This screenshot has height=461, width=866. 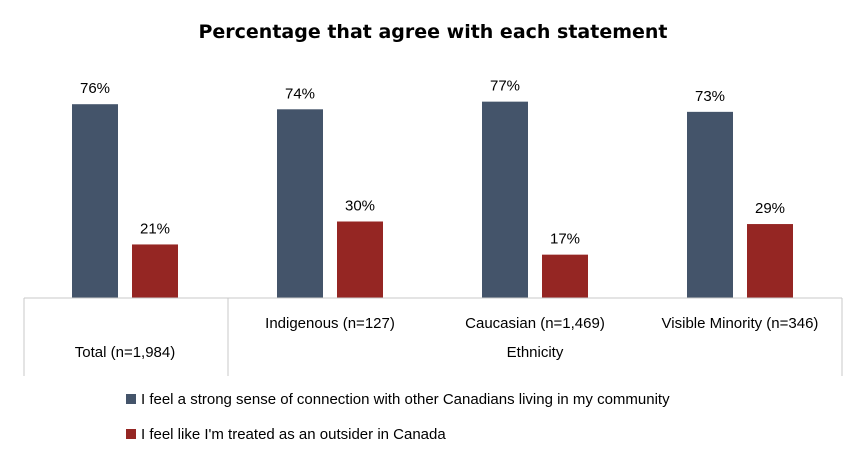 What do you see at coordinates (125, 352) in the screenshot?
I see `category-label-0: Total (n=1,984)` at bounding box center [125, 352].